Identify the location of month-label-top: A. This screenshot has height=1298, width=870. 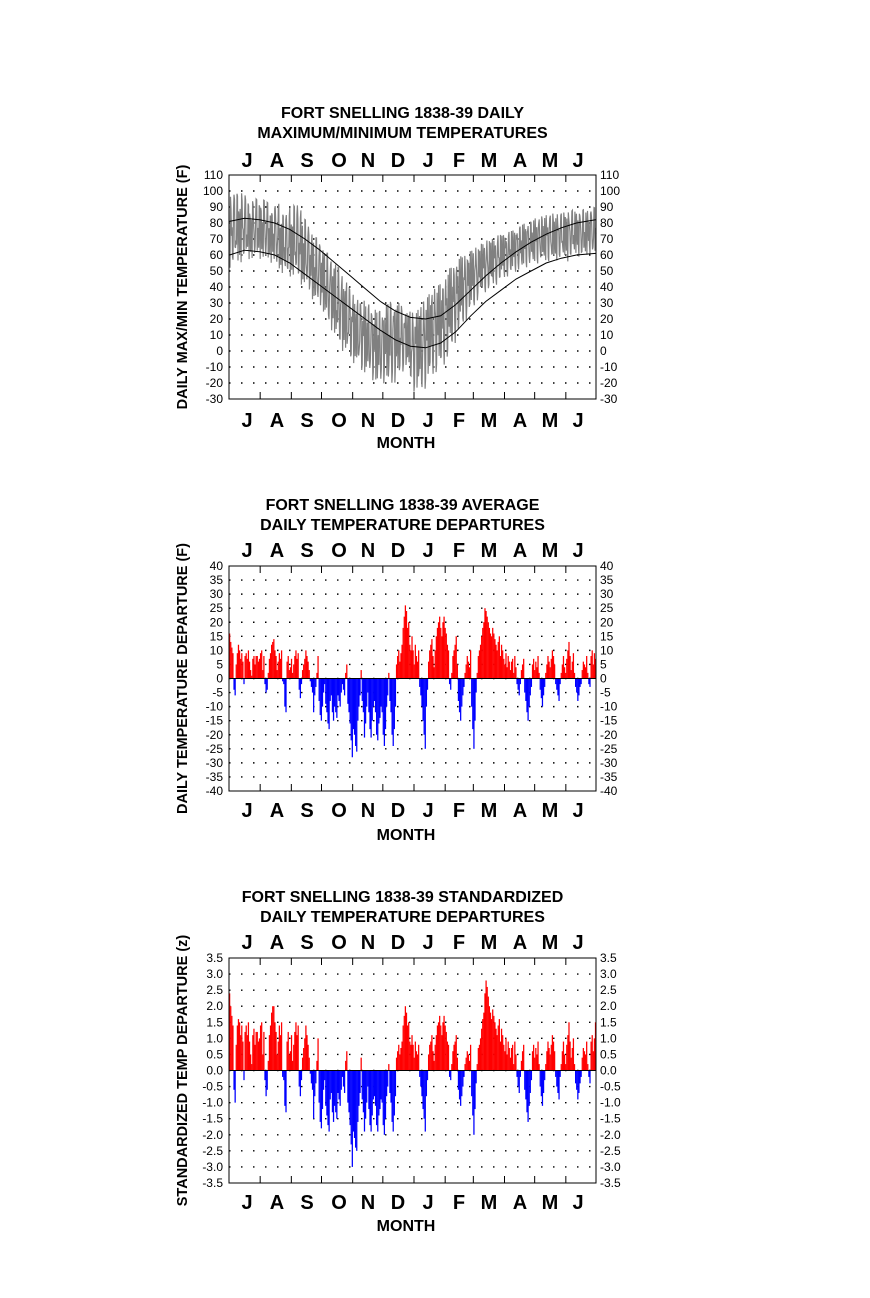
(277, 551).